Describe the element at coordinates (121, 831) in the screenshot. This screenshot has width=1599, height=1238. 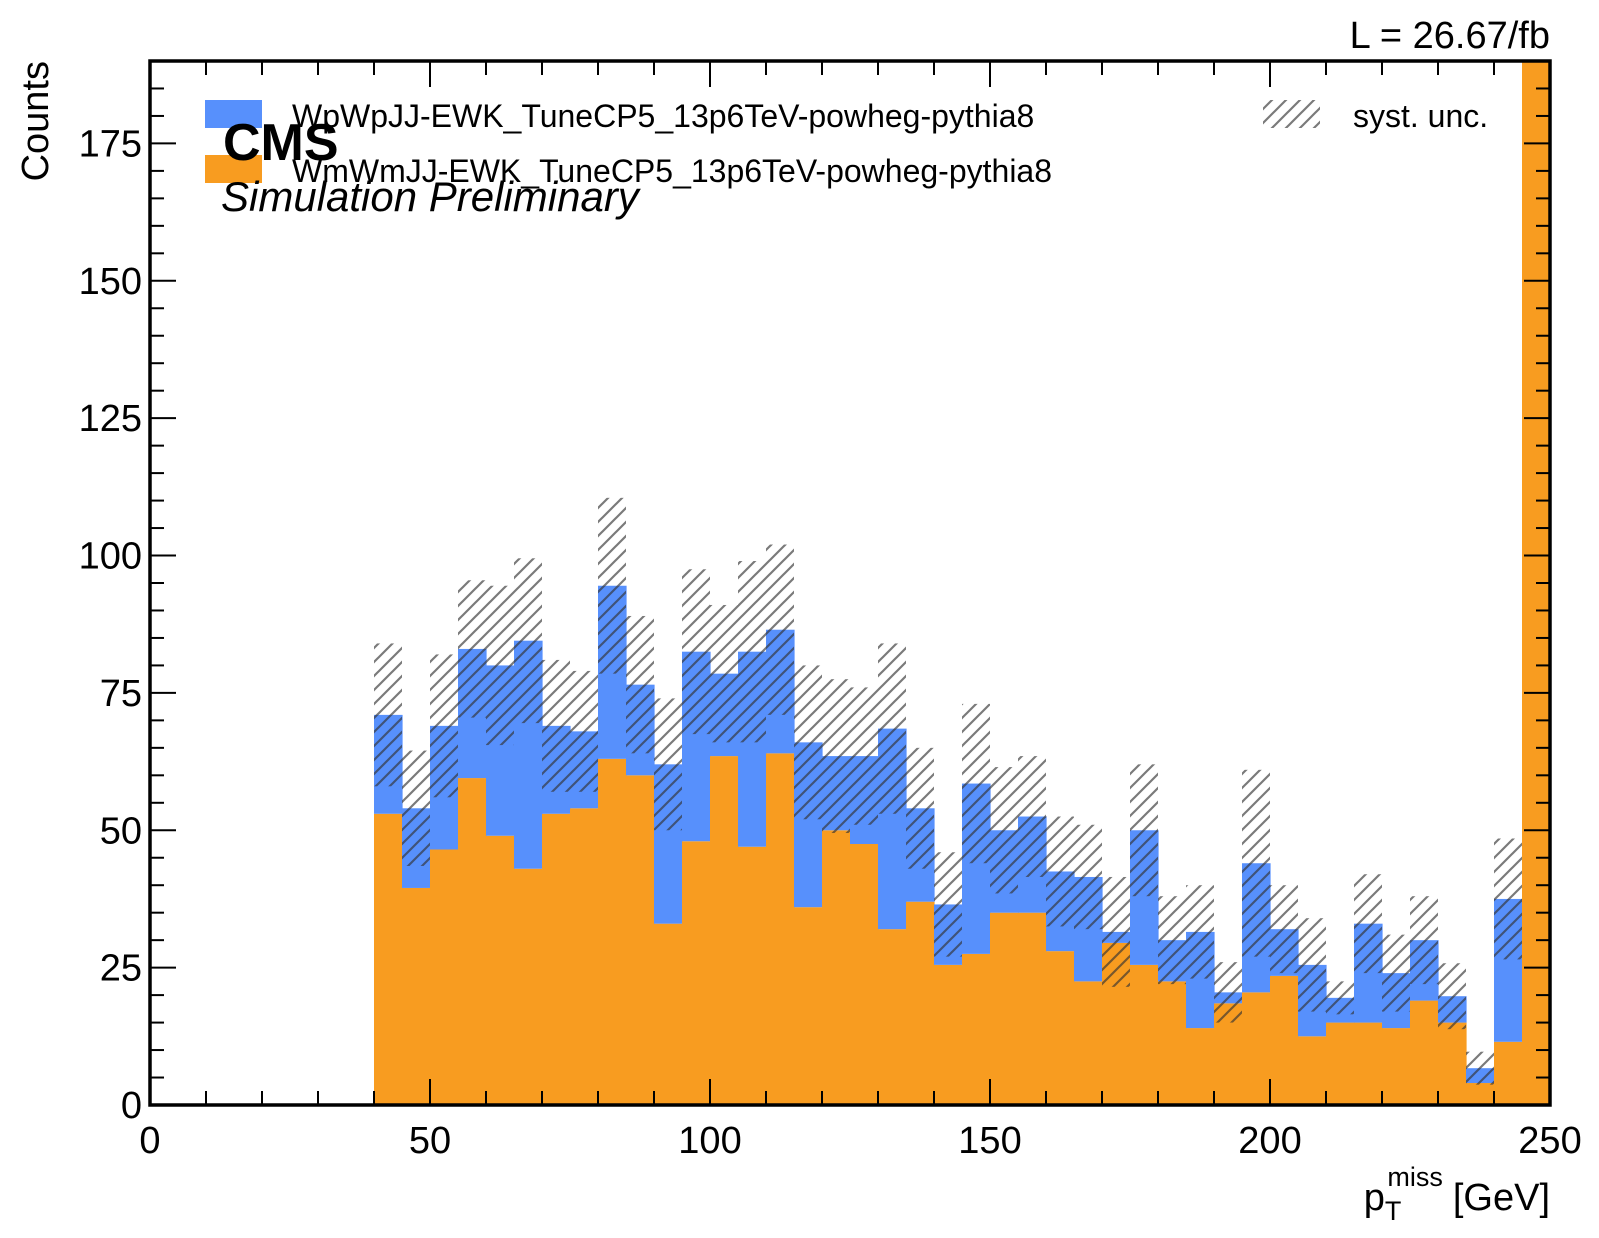
I see `y-tick-label: 50` at that location.